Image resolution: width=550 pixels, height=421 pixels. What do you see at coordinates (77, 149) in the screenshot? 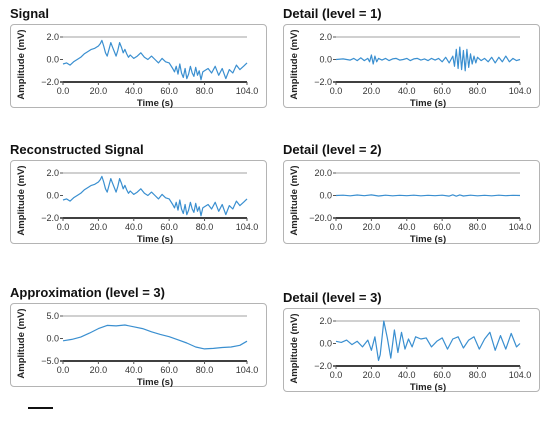
I see `title-reconstructed-signal: Reconstructed Signal` at bounding box center [77, 149].